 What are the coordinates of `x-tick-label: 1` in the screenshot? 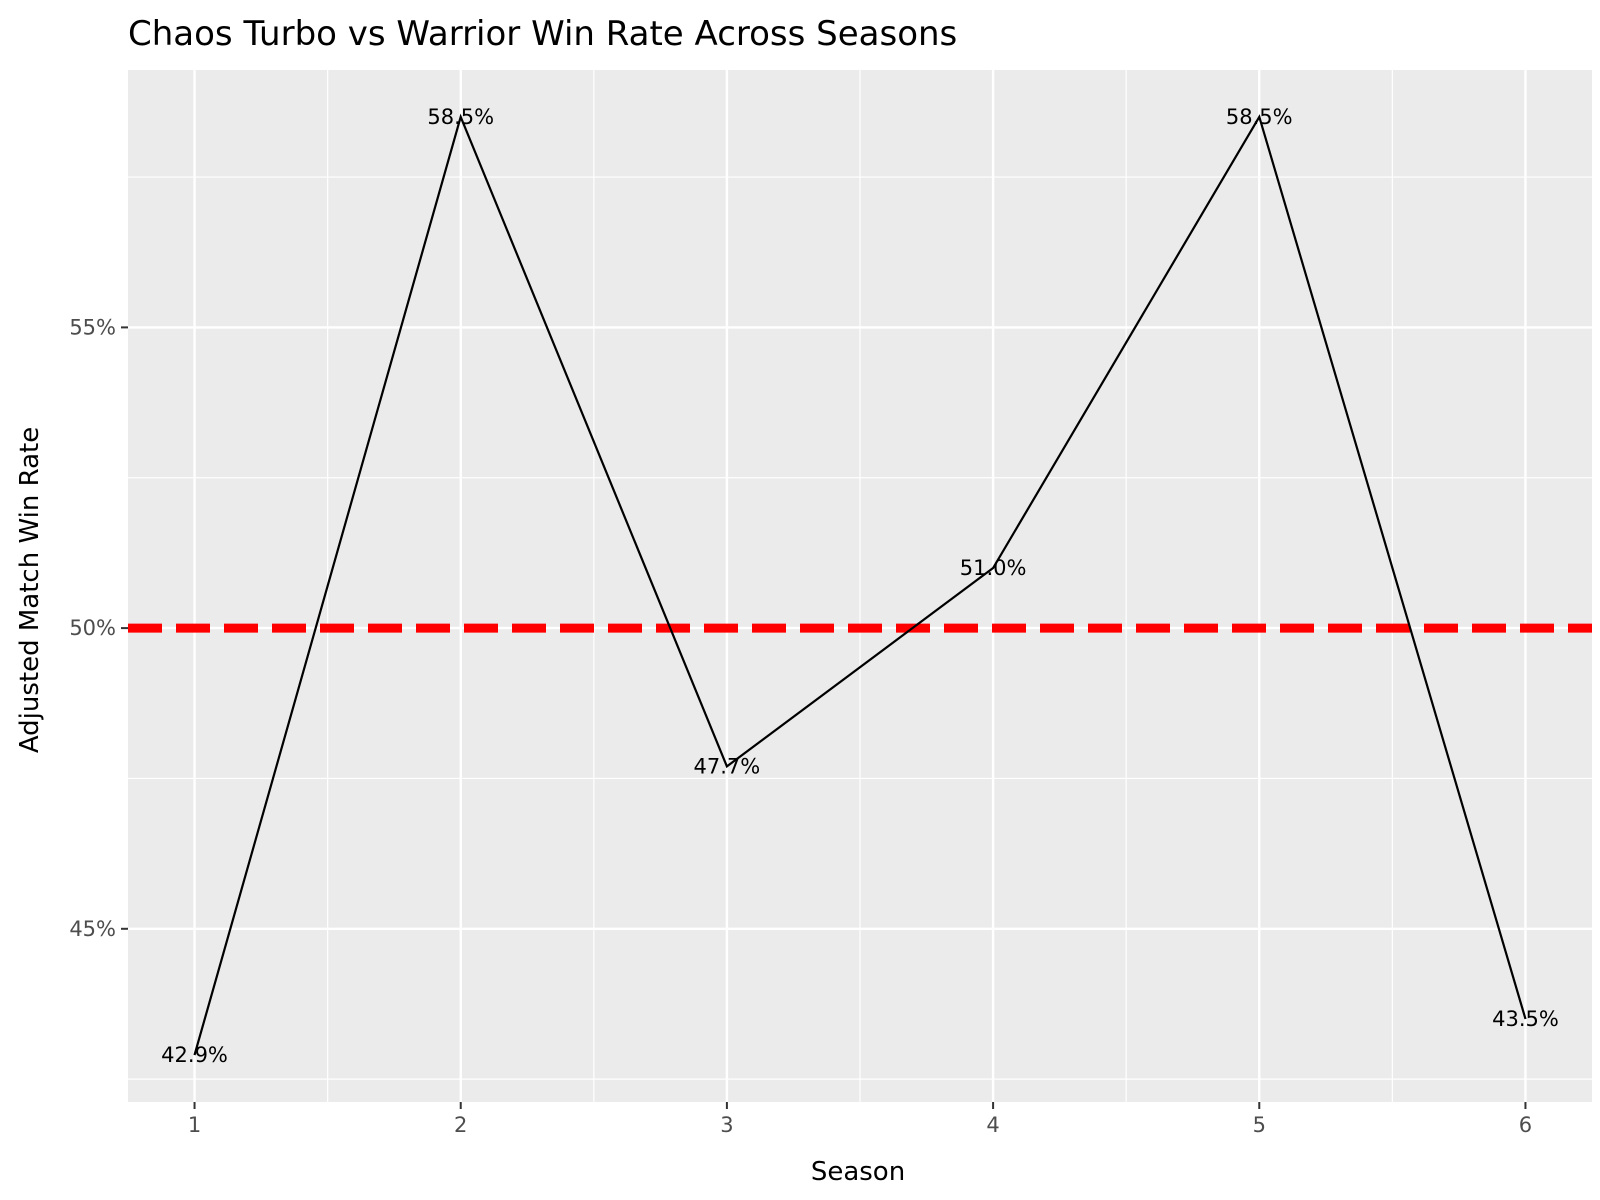 It's located at (194, 1125).